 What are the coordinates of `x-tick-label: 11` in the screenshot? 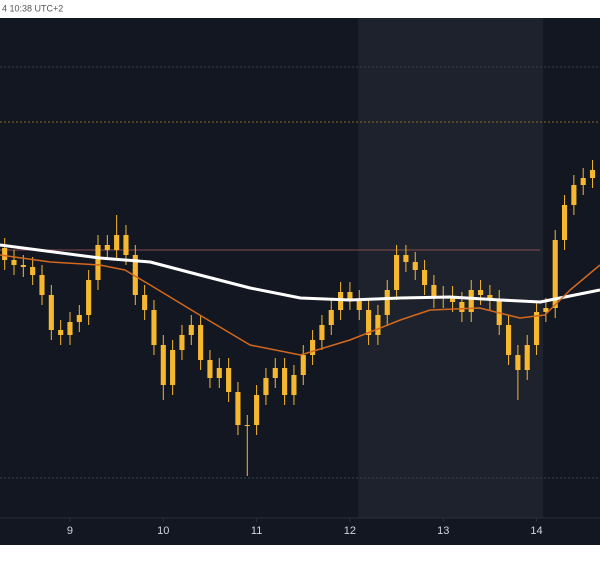 It's located at (256, 531).